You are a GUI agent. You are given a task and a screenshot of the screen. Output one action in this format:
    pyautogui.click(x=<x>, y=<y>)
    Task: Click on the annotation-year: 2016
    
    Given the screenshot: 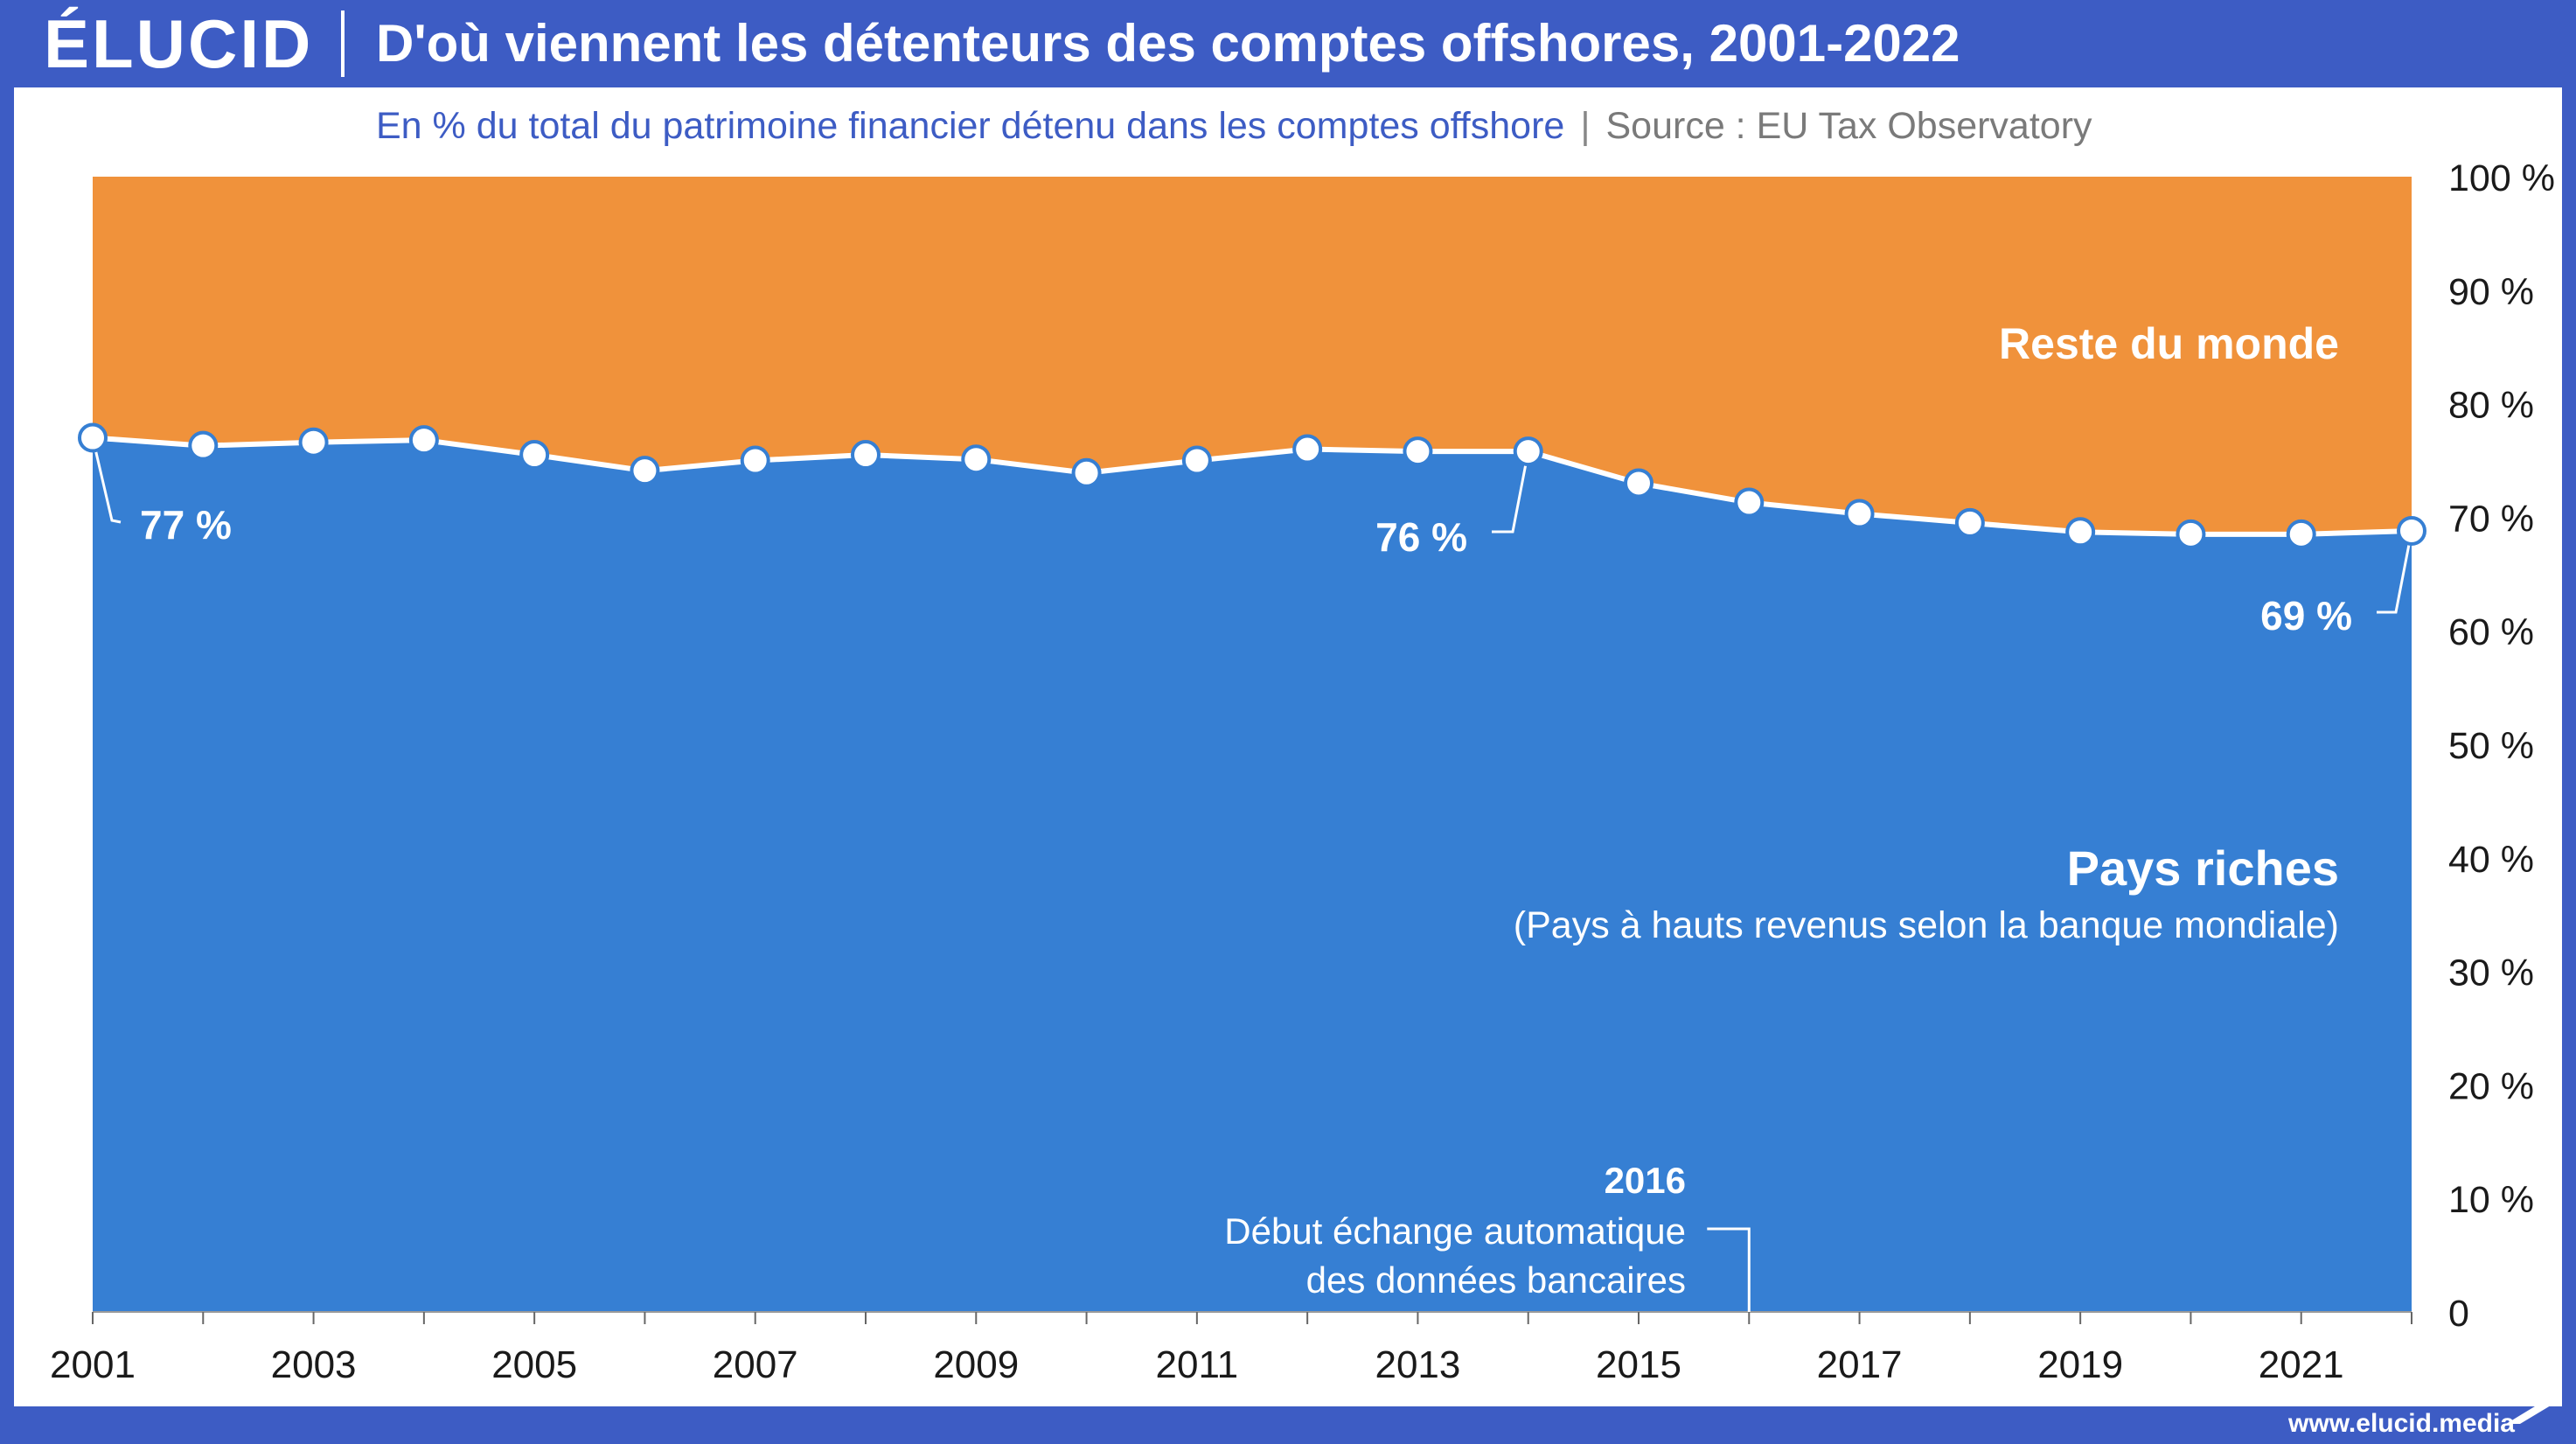 What is the action you would take?
    pyautogui.click(x=1645, y=1180)
    